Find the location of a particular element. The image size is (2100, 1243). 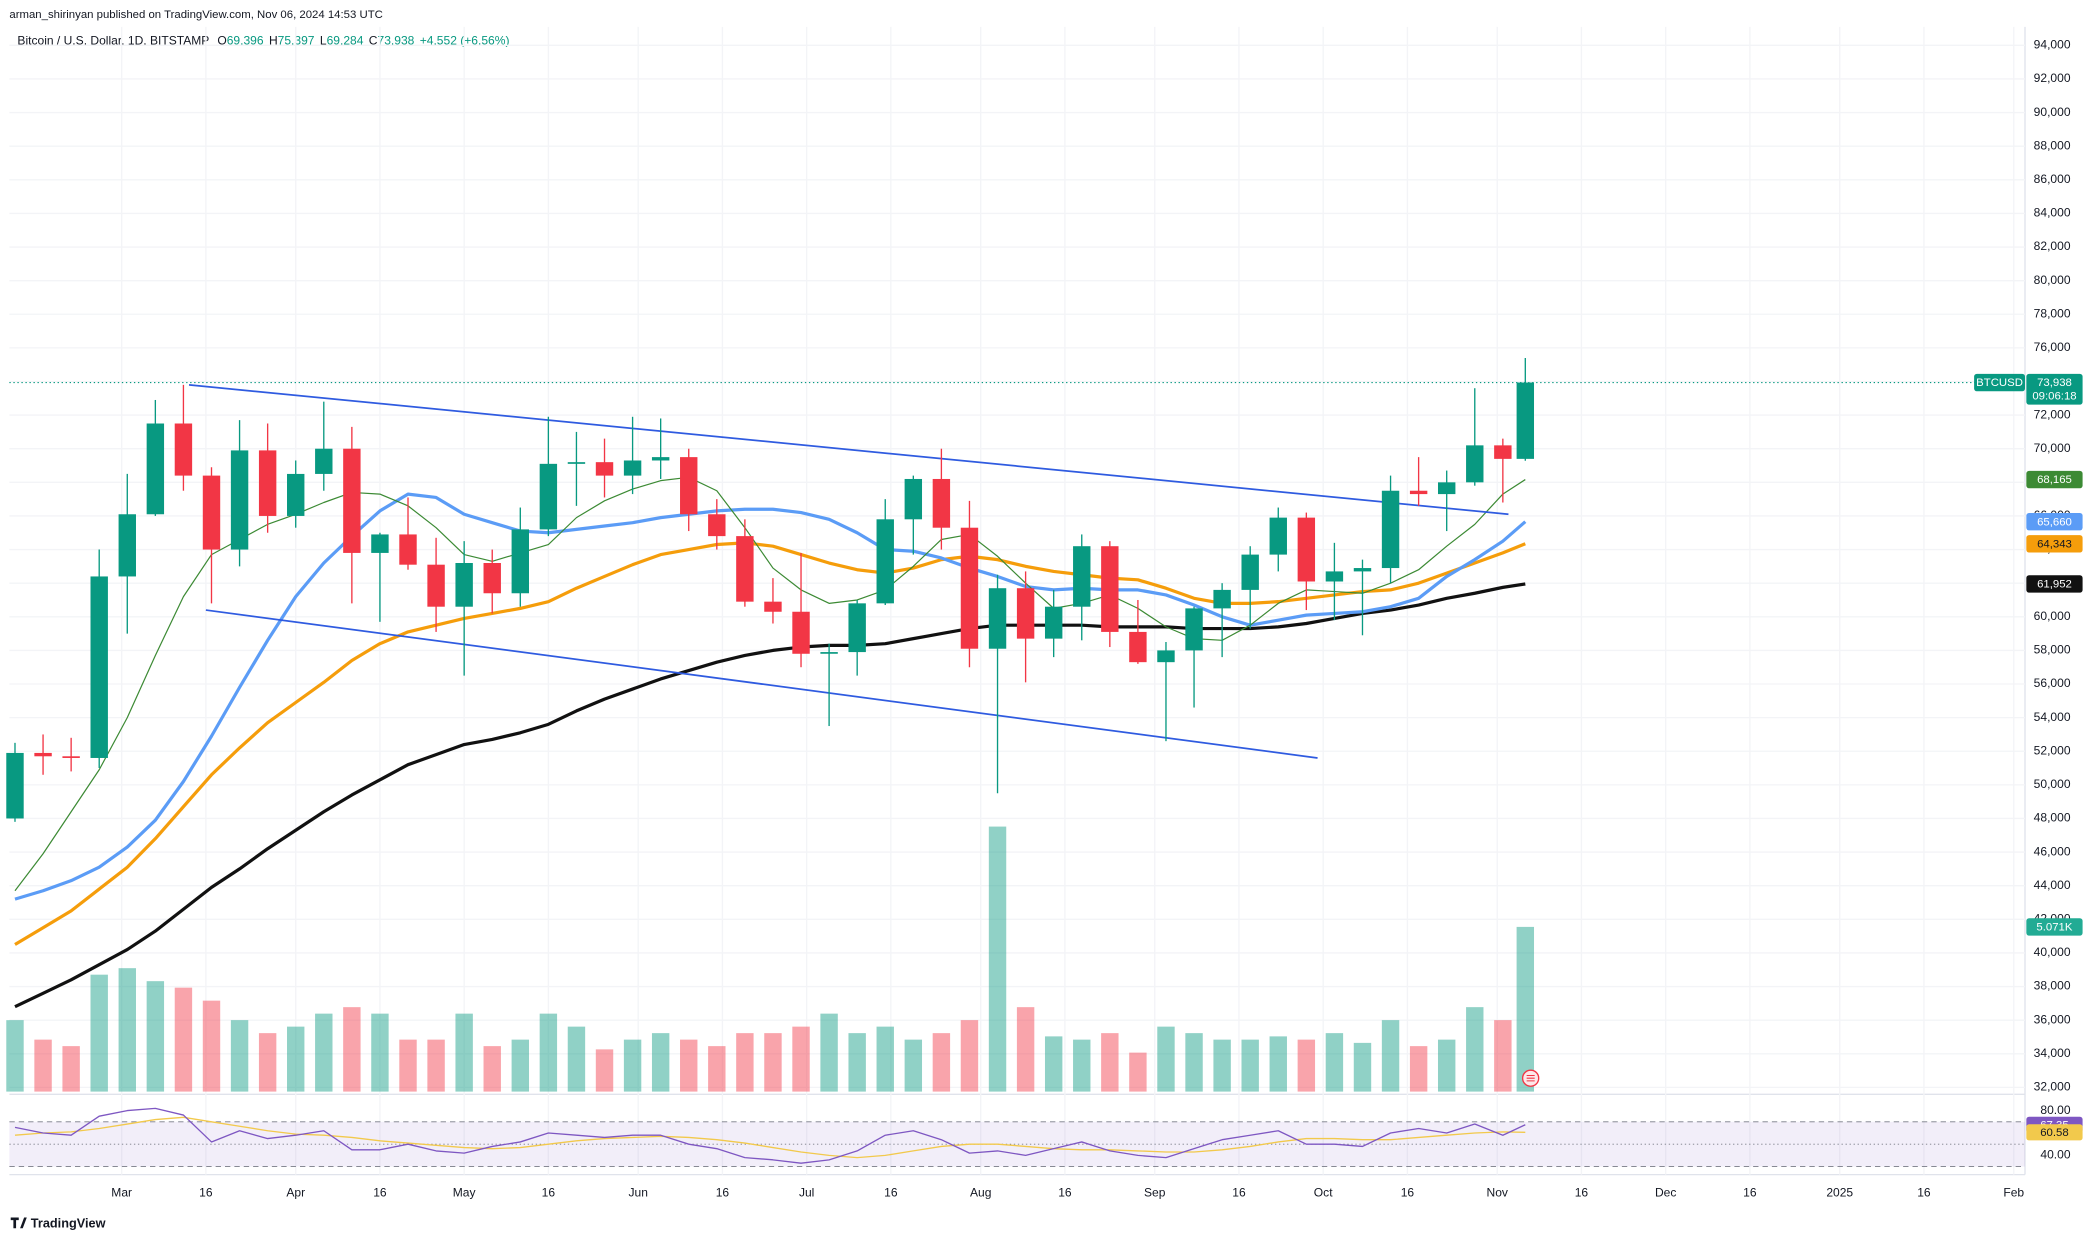

rsi-line is located at coordinates (770, 1135).